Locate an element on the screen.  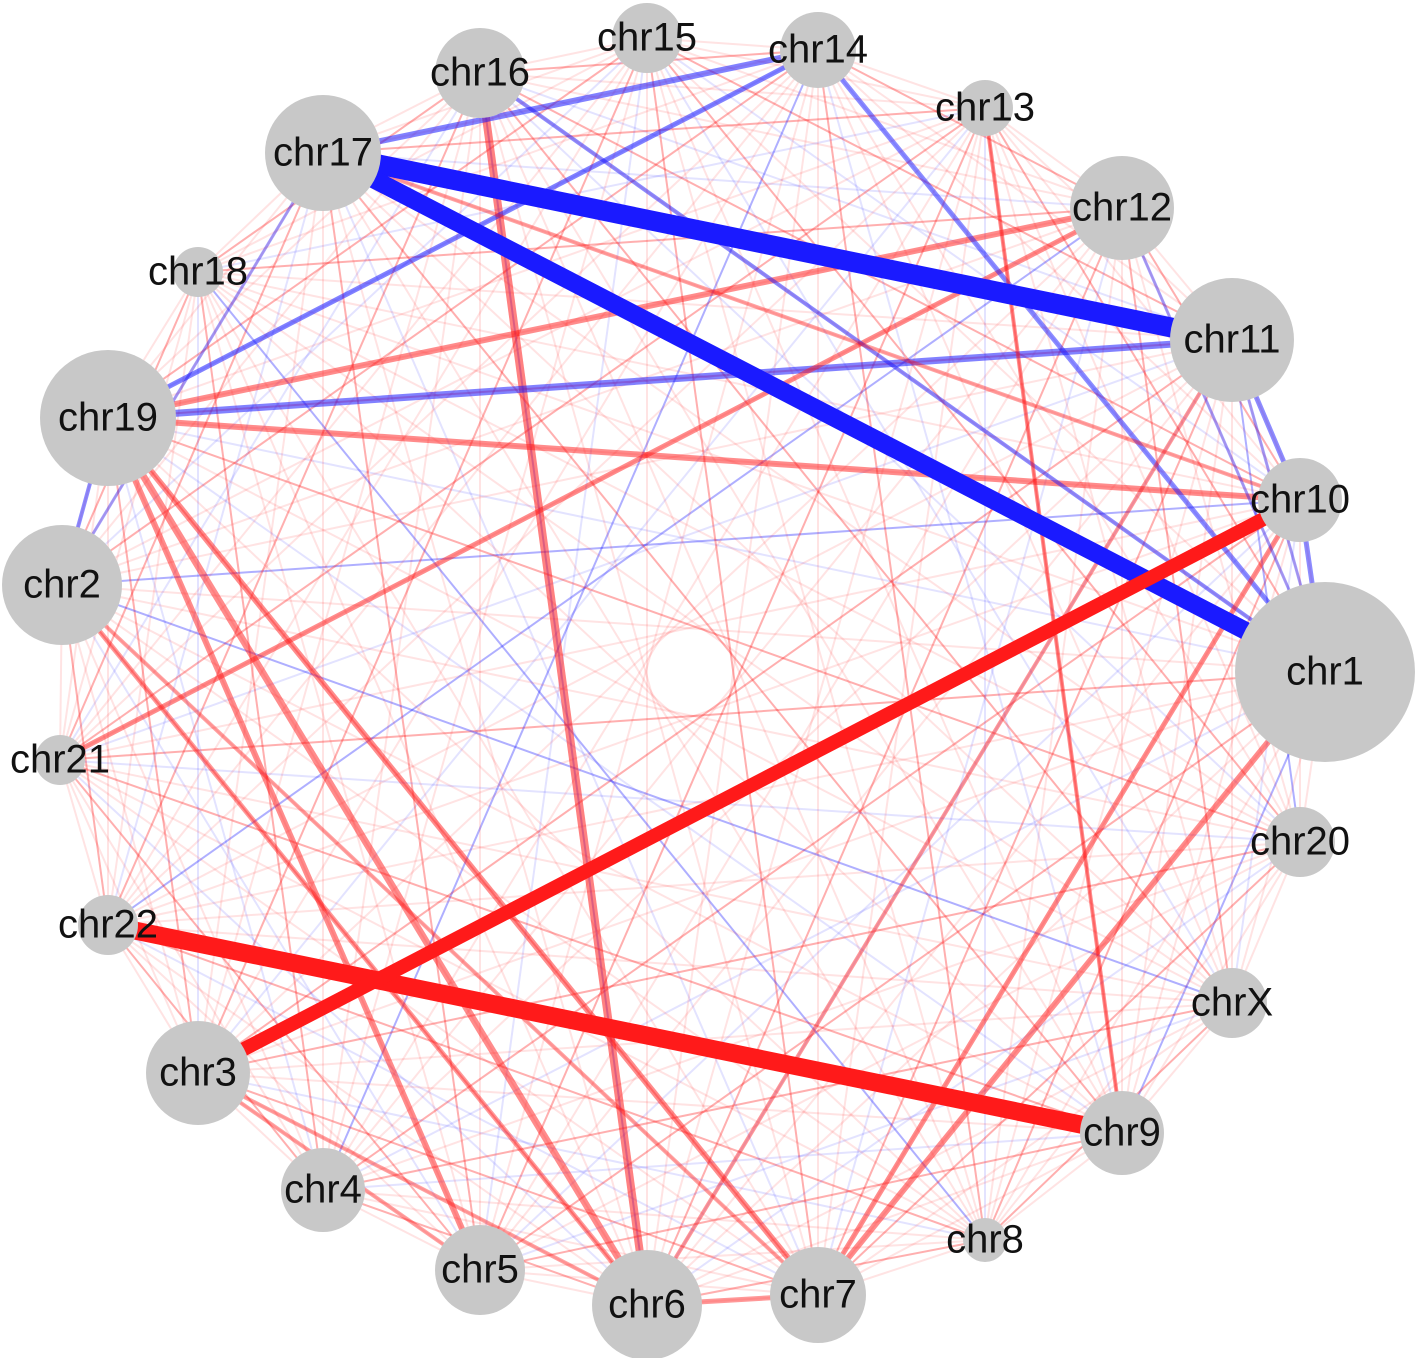
node-label: chr7 is located at coordinates (818, 1295).